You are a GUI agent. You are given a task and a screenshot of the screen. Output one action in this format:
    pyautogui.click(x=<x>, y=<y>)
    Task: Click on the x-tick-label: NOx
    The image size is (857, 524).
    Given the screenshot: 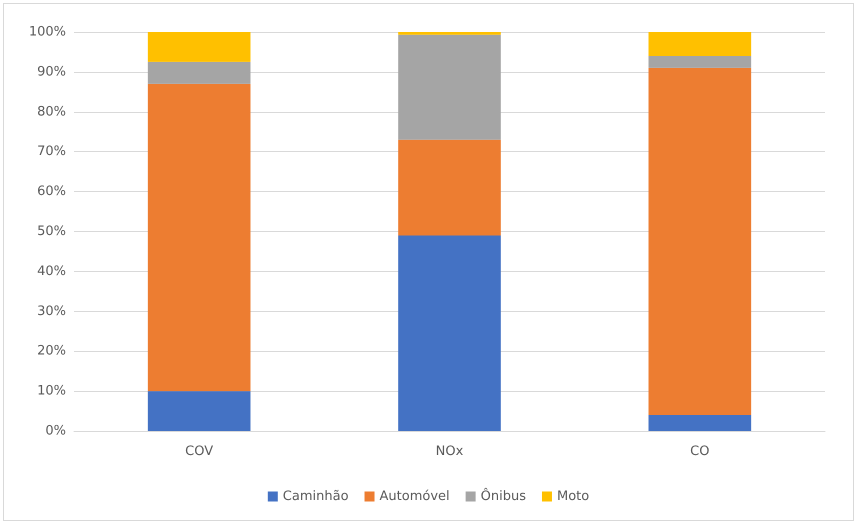 What is the action you would take?
    pyautogui.click(x=450, y=451)
    